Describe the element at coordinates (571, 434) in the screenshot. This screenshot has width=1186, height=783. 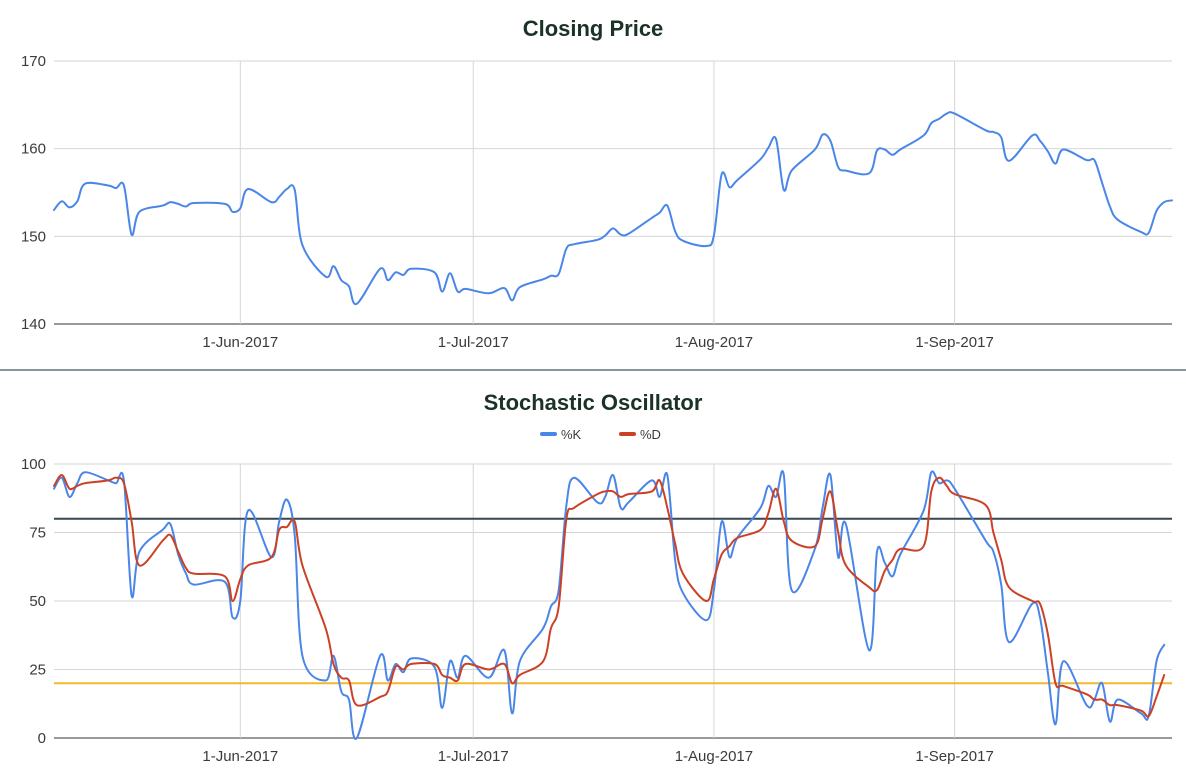
I see `legend-label-k: %K` at that location.